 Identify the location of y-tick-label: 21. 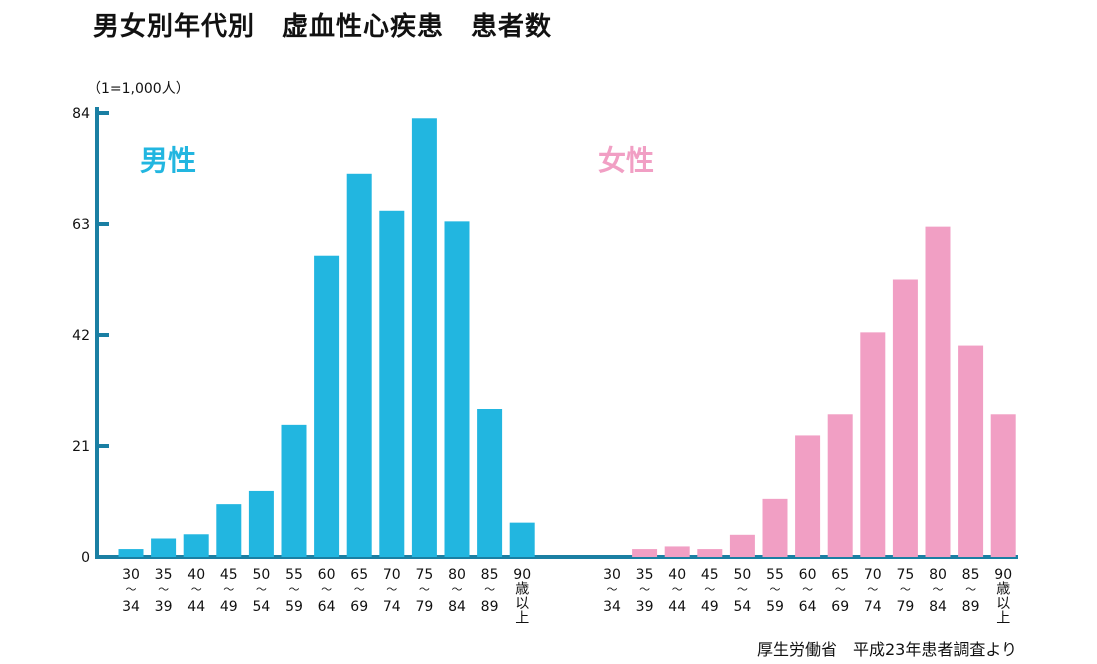
(81, 447).